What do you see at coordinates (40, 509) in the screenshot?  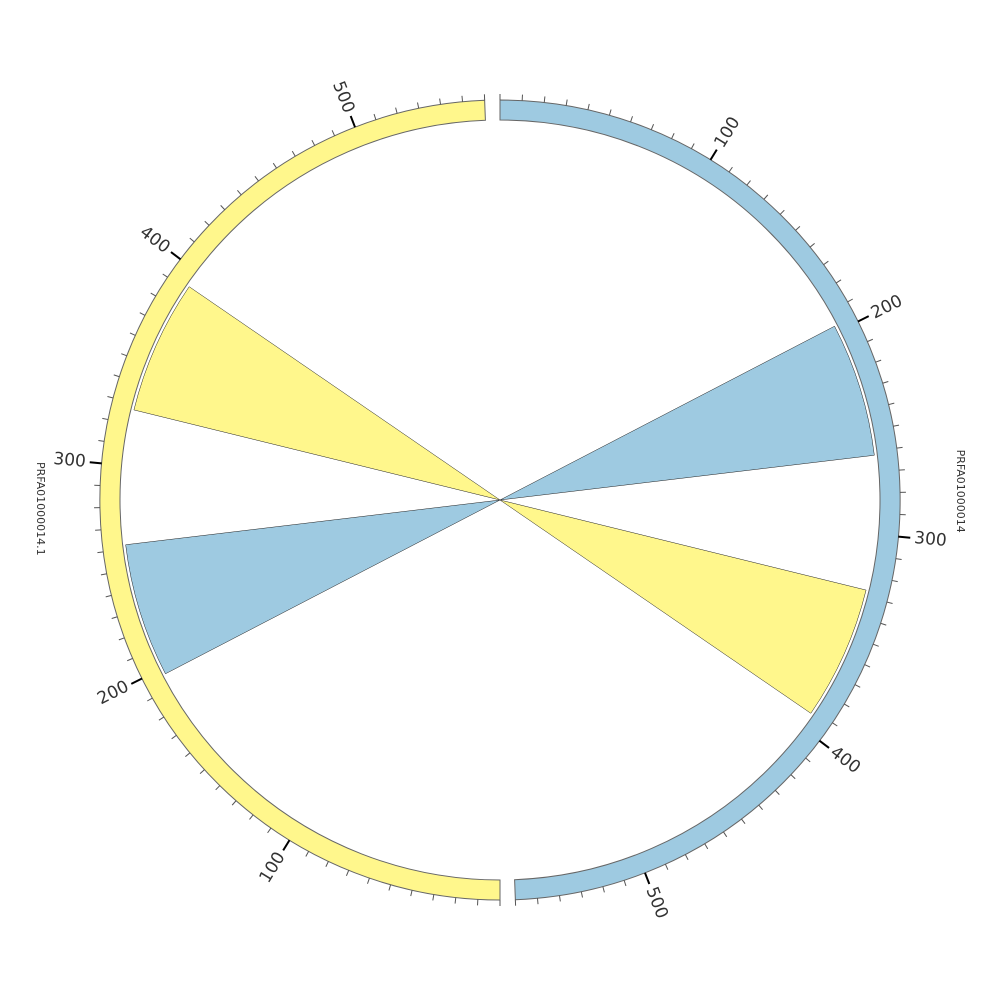 I see `segment-label: PRFA01000014.1` at bounding box center [40, 509].